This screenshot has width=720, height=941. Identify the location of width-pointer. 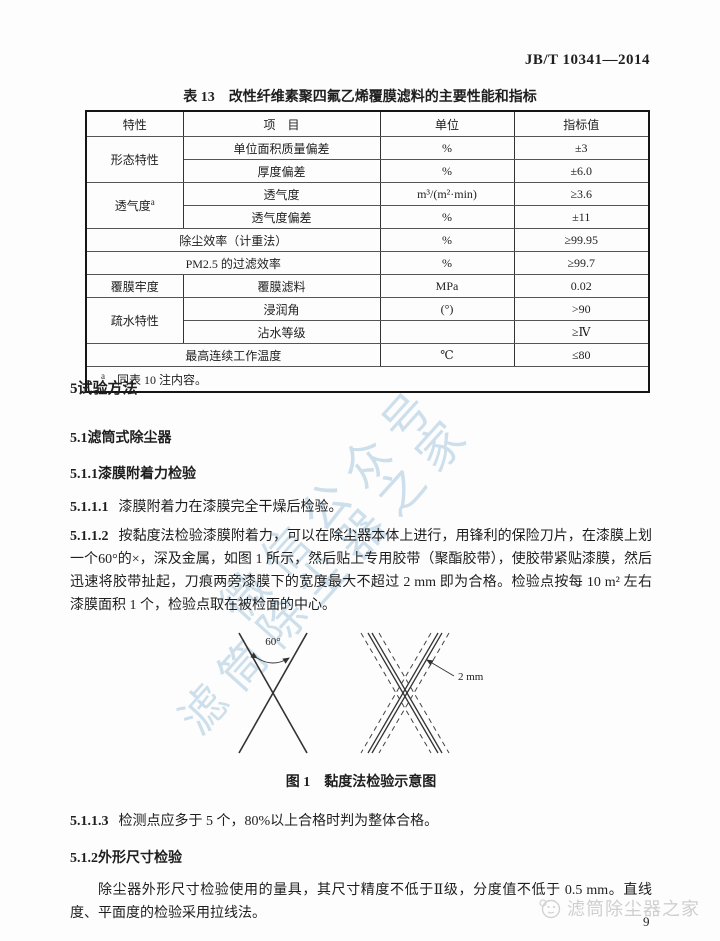
(440, 668).